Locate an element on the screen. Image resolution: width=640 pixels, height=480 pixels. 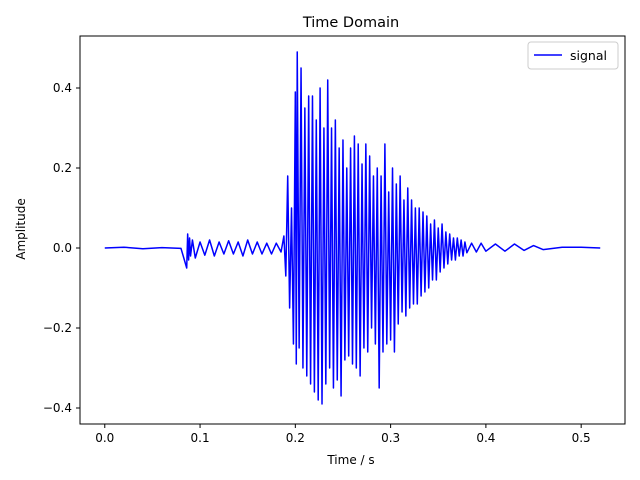
y-tick-label: −0.4 is located at coordinates (57, 408).